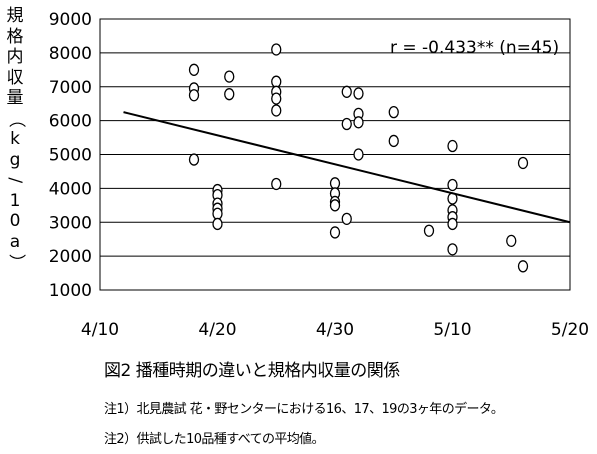  What do you see at coordinates (214, 439) in the screenshot?
I see `note-2: 注2）供試した10品種すべての平均値。` at bounding box center [214, 439].